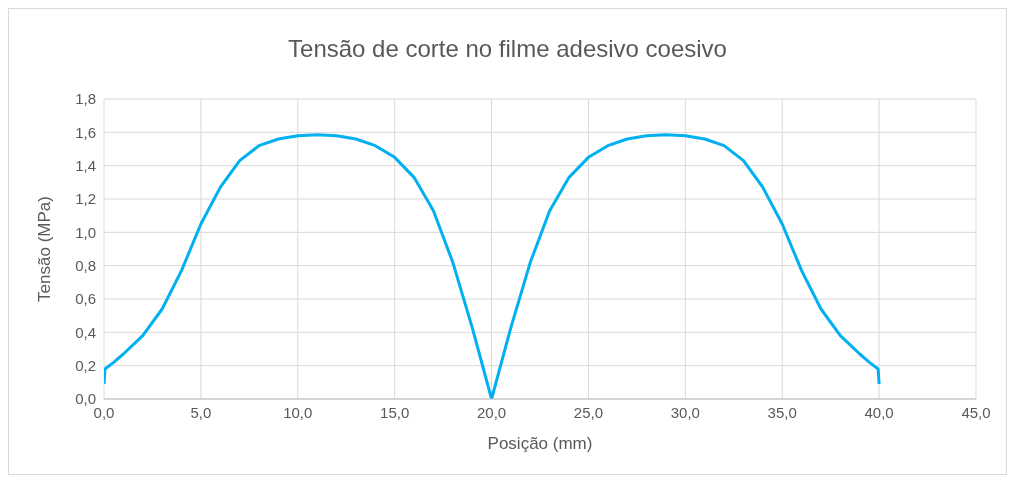 The image size is (1015, 483). Describe the element at coordinates (104, 412) in the screenshot. I see `x-tick-label: 0,0` at that location.